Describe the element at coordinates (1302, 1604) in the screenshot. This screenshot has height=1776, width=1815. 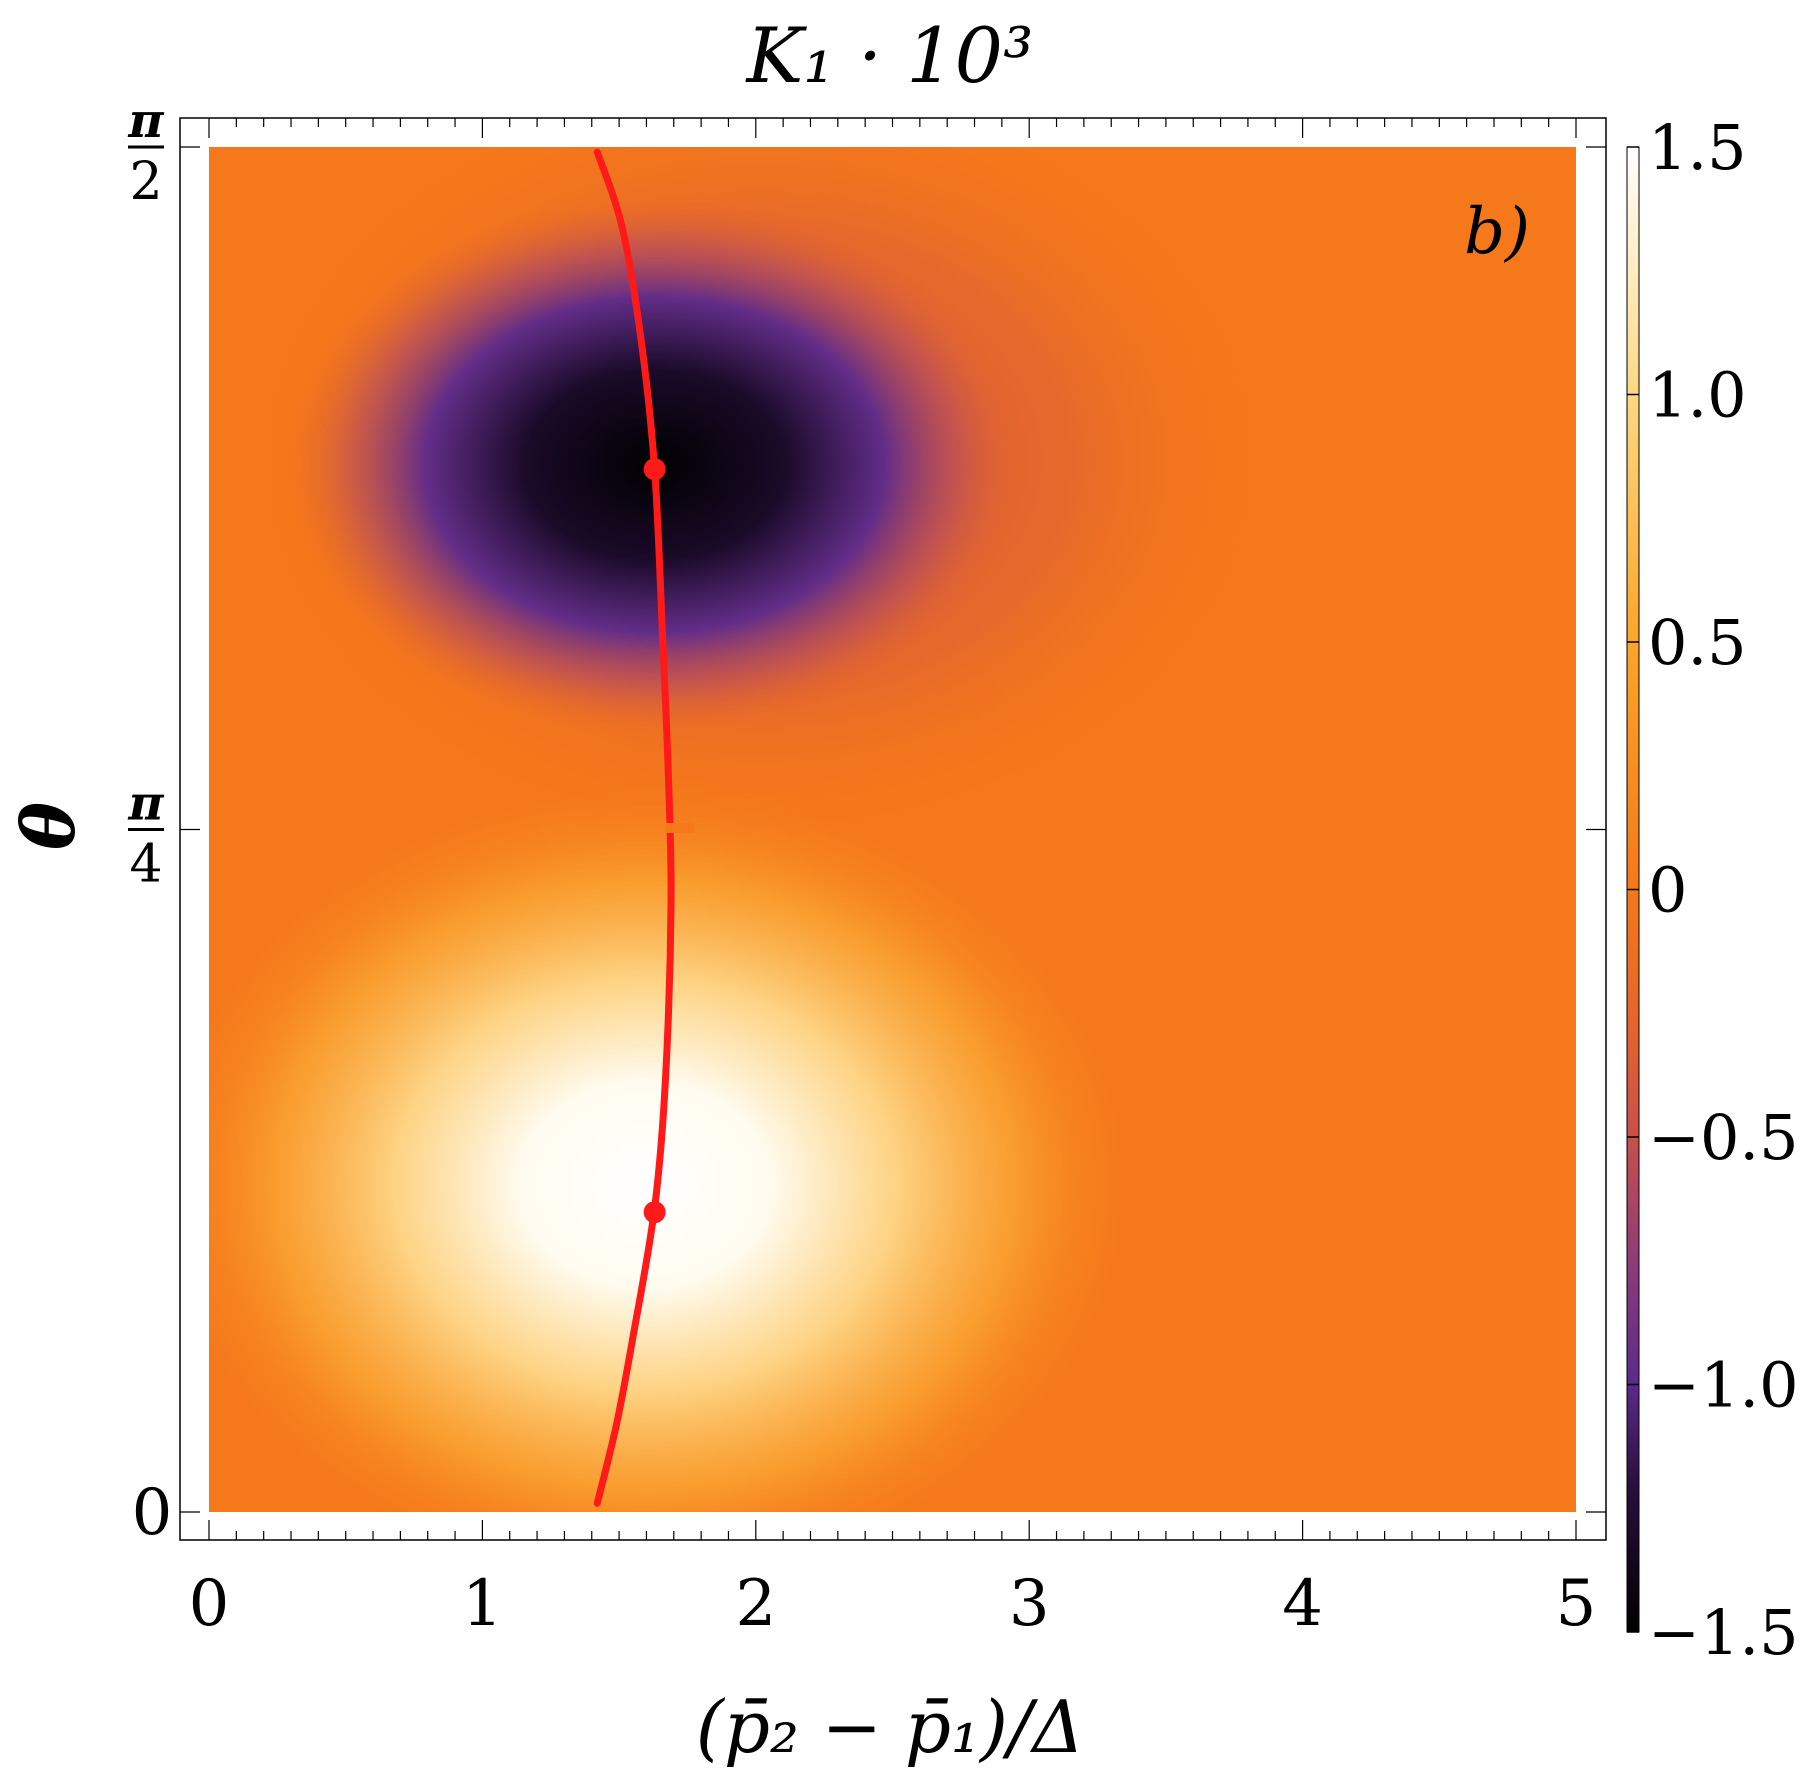
I see `x-tick-label: 4` at that location.